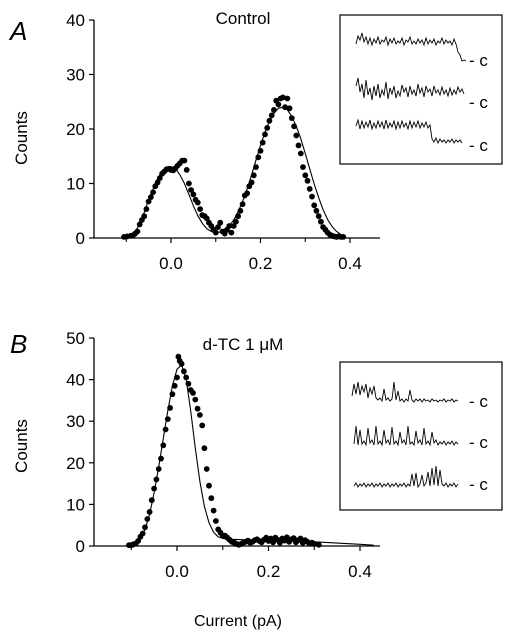 Image resolution: width=515 pixels, height=640 pixels. What do you see at coordinates (478, 60) in the screenshot?
I see `panel-a-trace-1-label: - c` at bounding box center [478, 60].